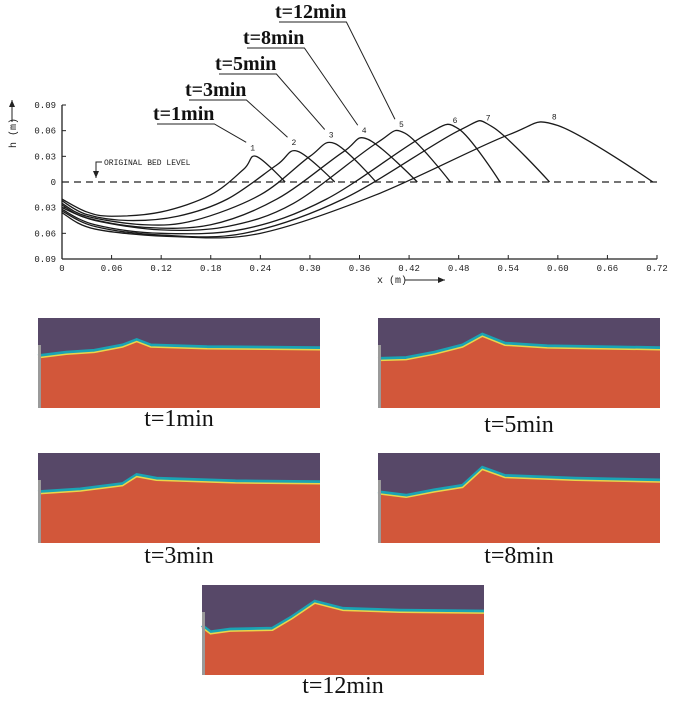  Describe the element at coordinates (519, 425) in the screenshot. I see `panel-caption: t=5min` at that location.